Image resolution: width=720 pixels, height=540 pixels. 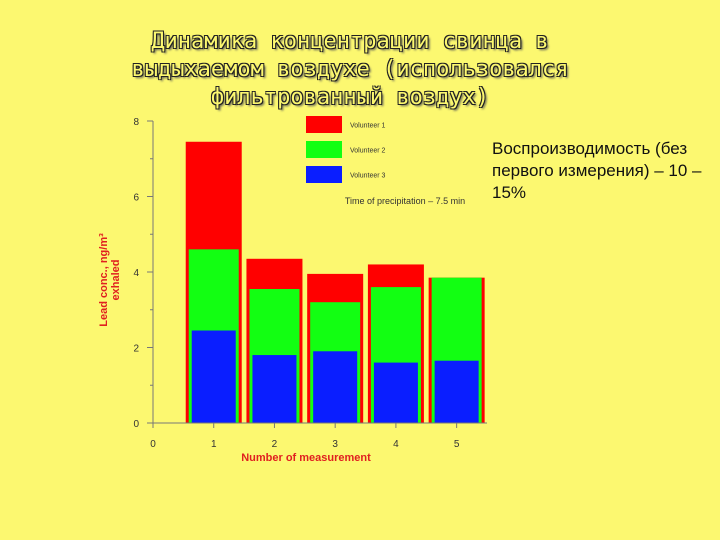 What do you see at coordinates (456, 391) in the screenshot?
I see `bar-series3-cat5` at bounding box center [456, 391].